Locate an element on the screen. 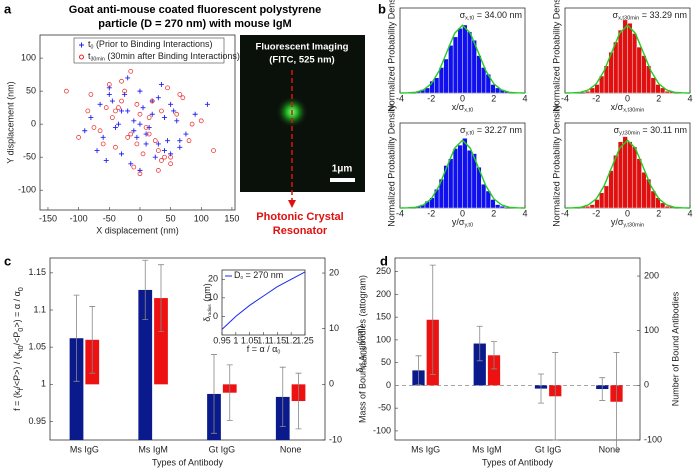 The image size is (700, 470). x-tick-label: 2 is located at coordinates (493, 98).